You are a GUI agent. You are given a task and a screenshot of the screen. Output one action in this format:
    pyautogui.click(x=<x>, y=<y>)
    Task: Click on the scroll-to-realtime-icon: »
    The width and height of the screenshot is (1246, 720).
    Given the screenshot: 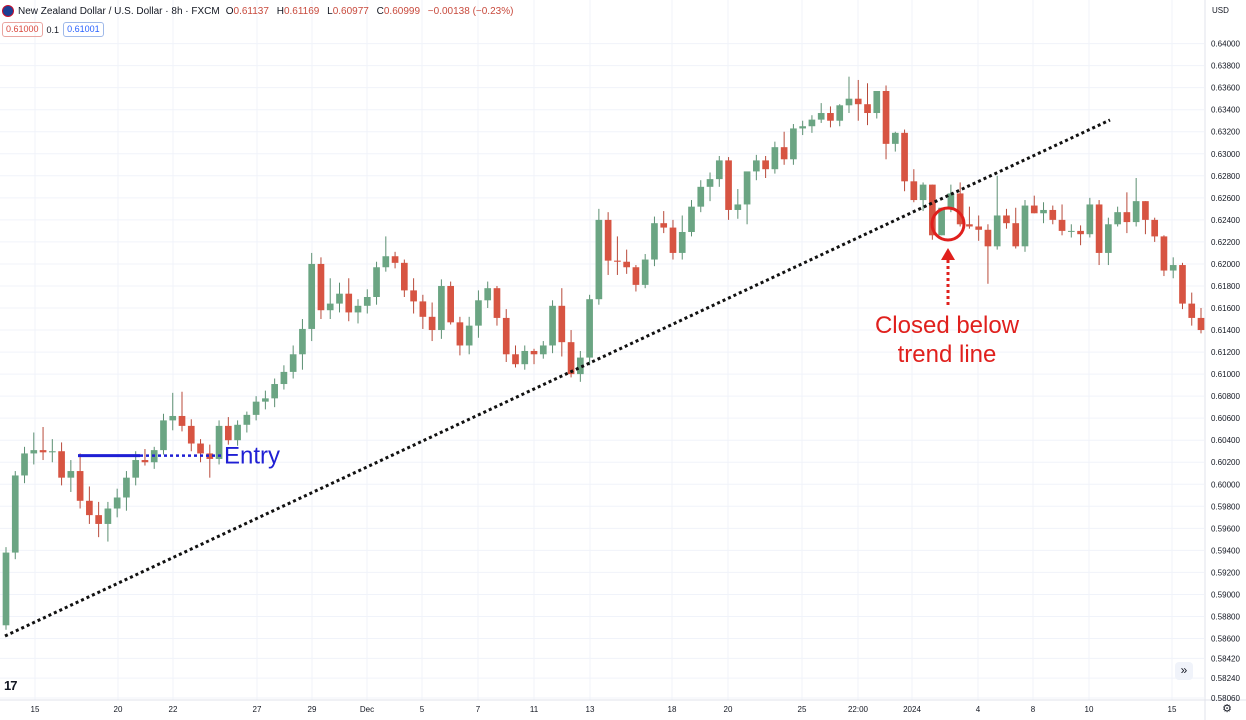 What is the action you would take?
    pyautogui.click(x=1184, y=671)
    